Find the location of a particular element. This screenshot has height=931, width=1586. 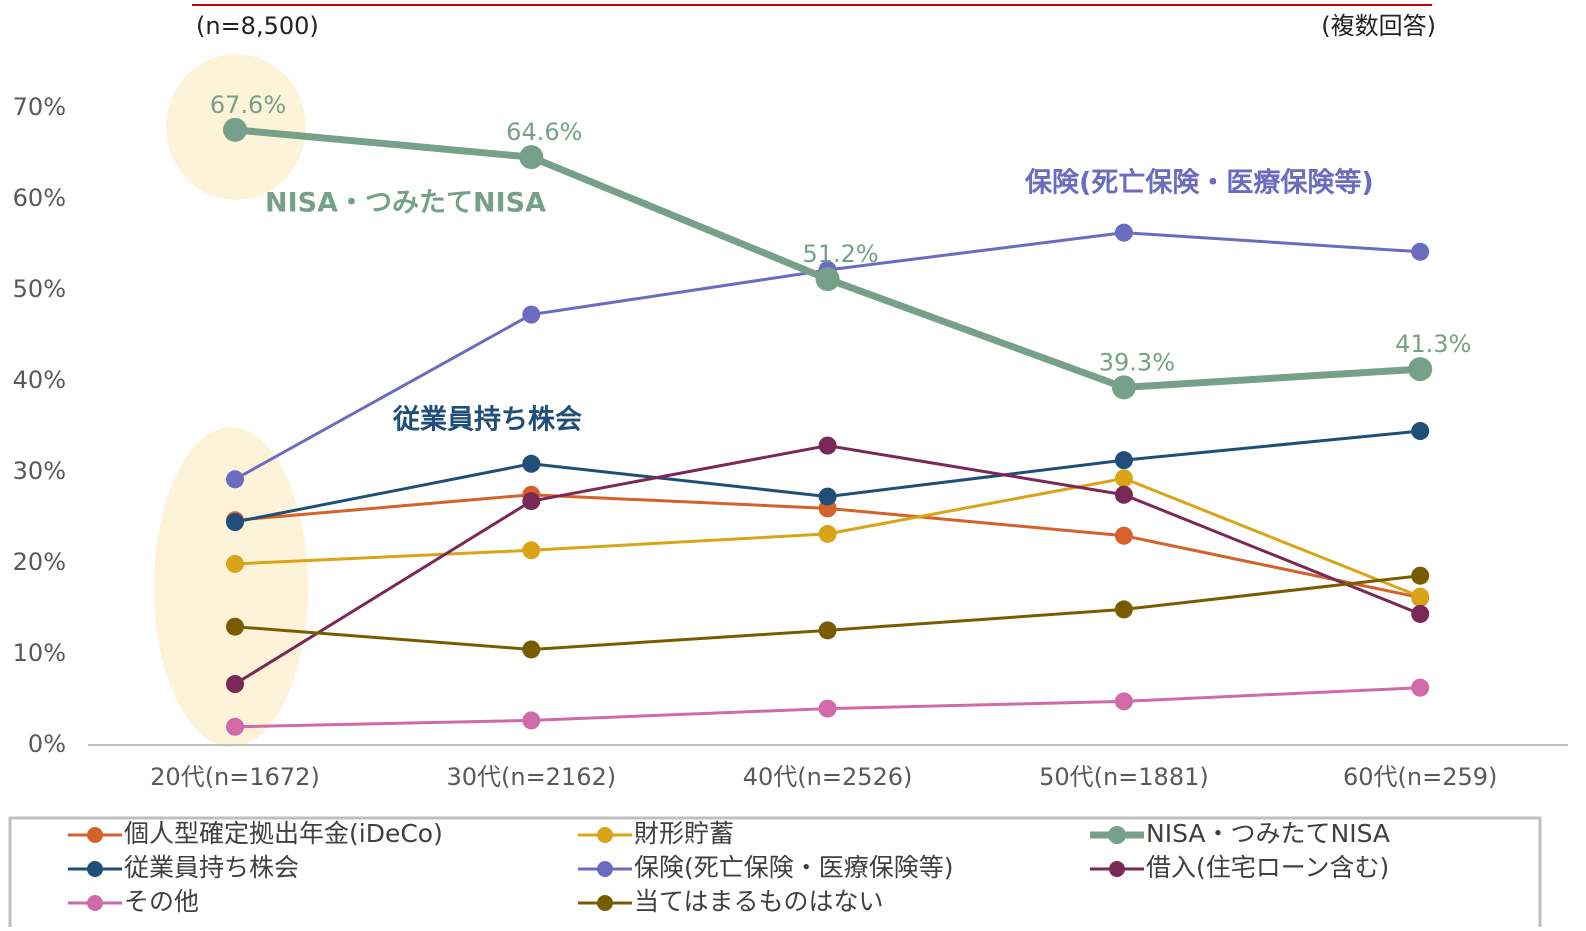

data-label: 39.3% is located at coordinates (1137, 362).